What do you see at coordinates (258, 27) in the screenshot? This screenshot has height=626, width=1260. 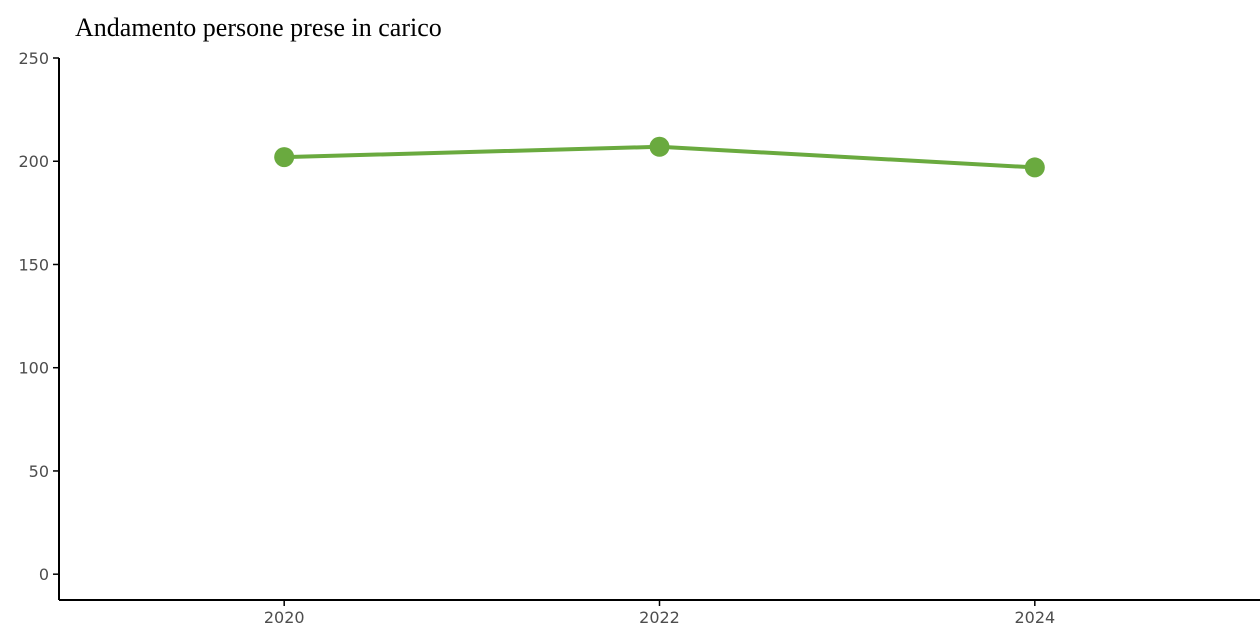 I see `chart-title: Andamento persone prese in carico` at bounding box center [258, 27].